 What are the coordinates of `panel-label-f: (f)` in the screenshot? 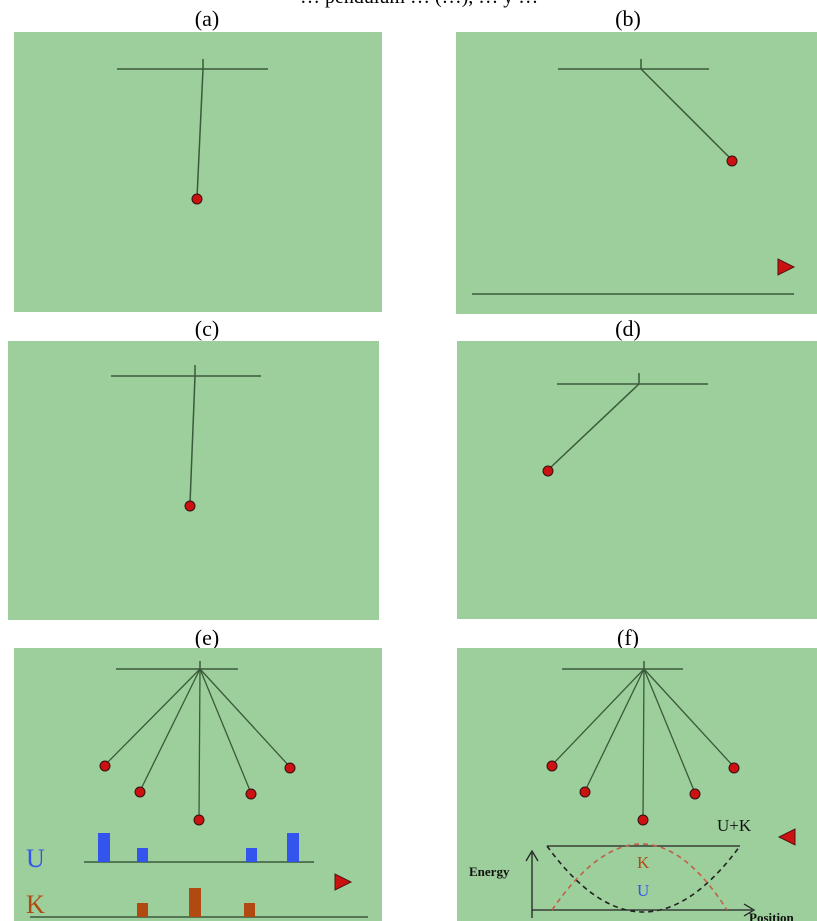 It's located at (628, 637).